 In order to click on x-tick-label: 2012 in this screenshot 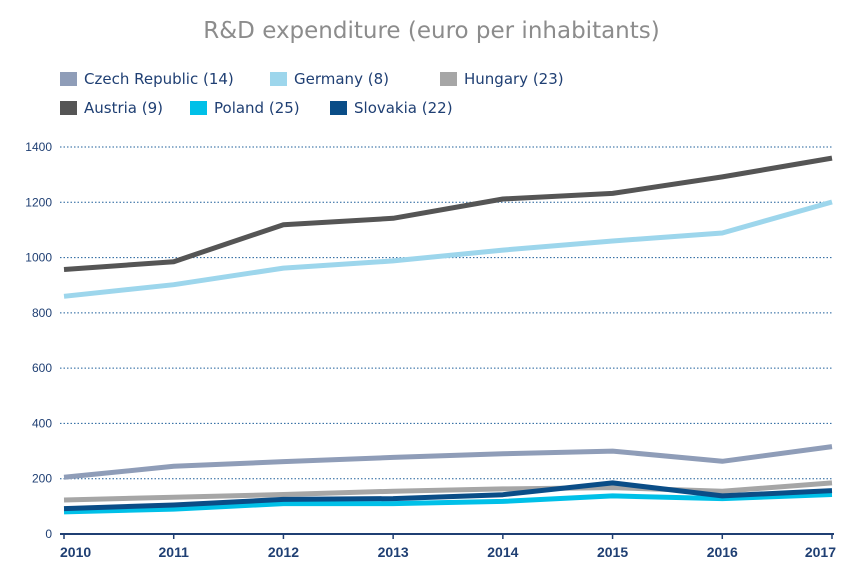, I will do `click(283, 552)`.